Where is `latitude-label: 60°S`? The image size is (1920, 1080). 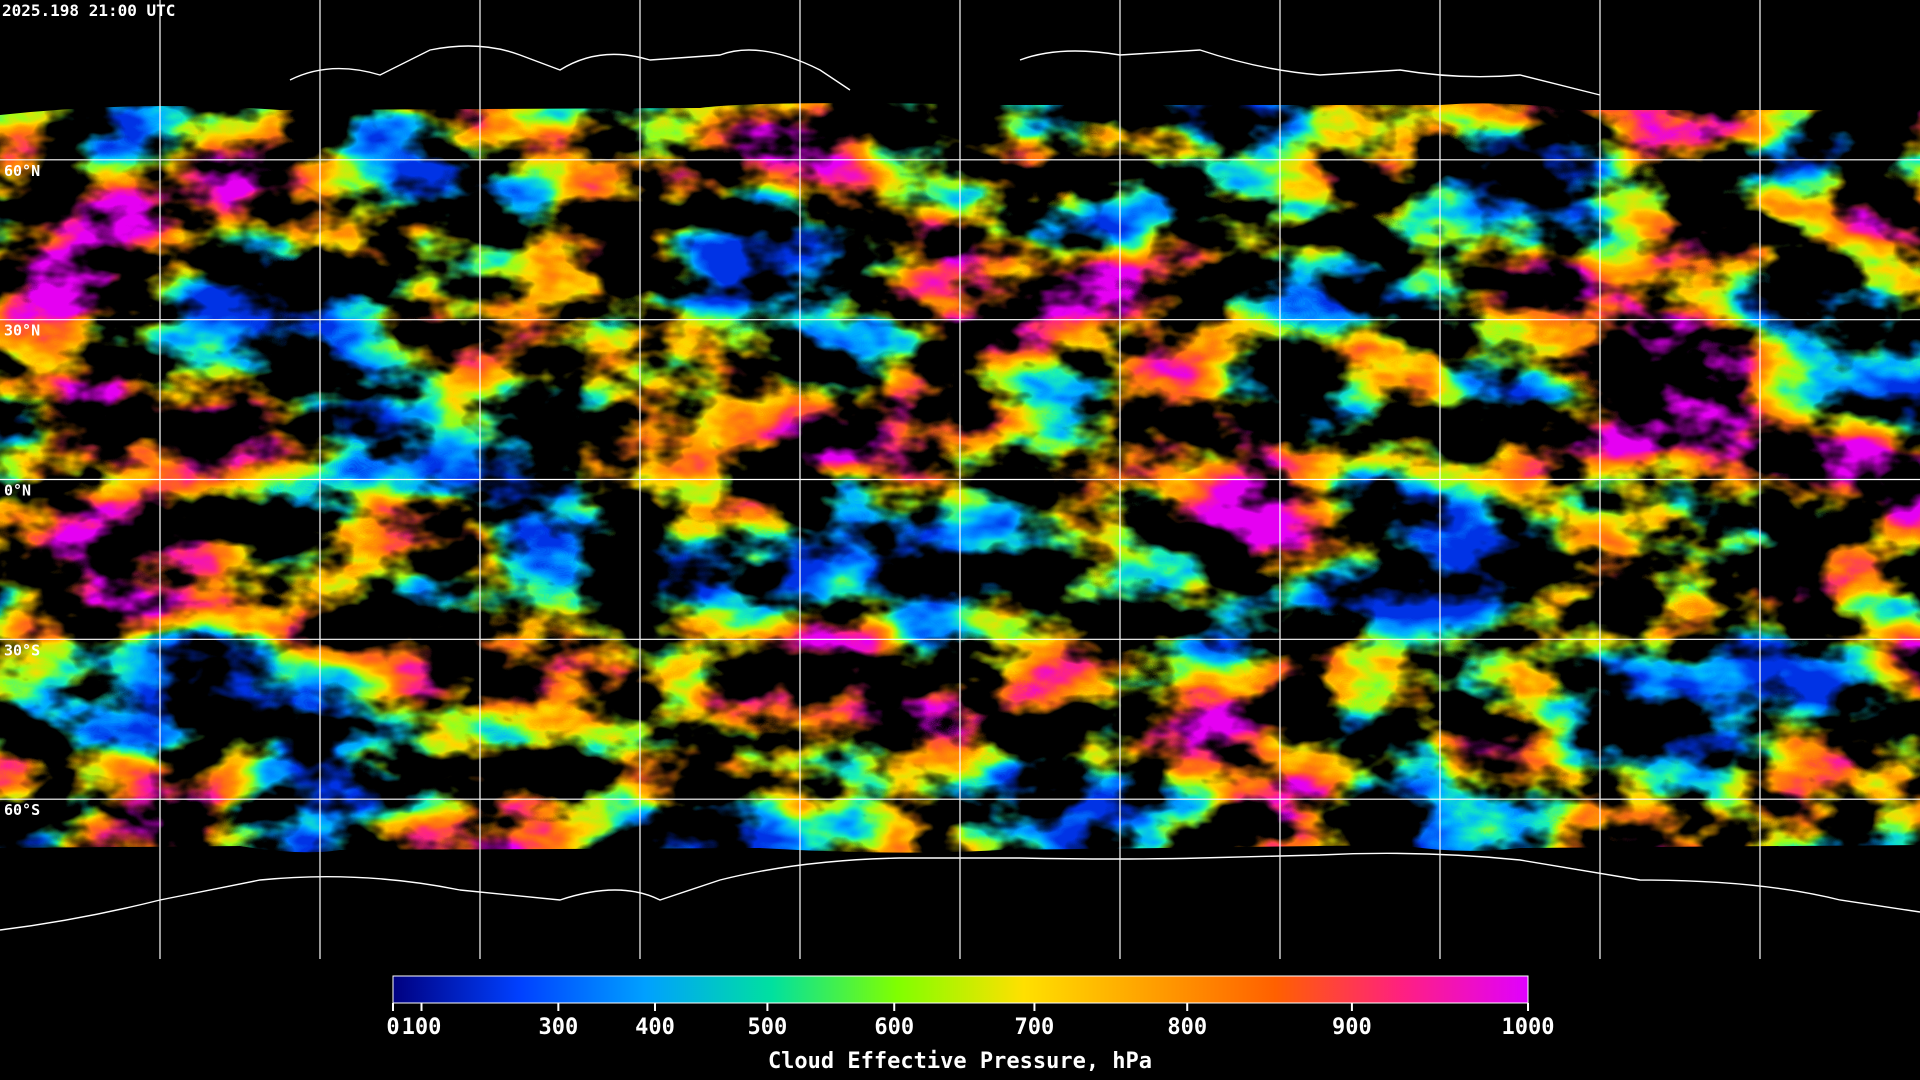
latitude-label: 60°S is located at coordinates (22, 810).